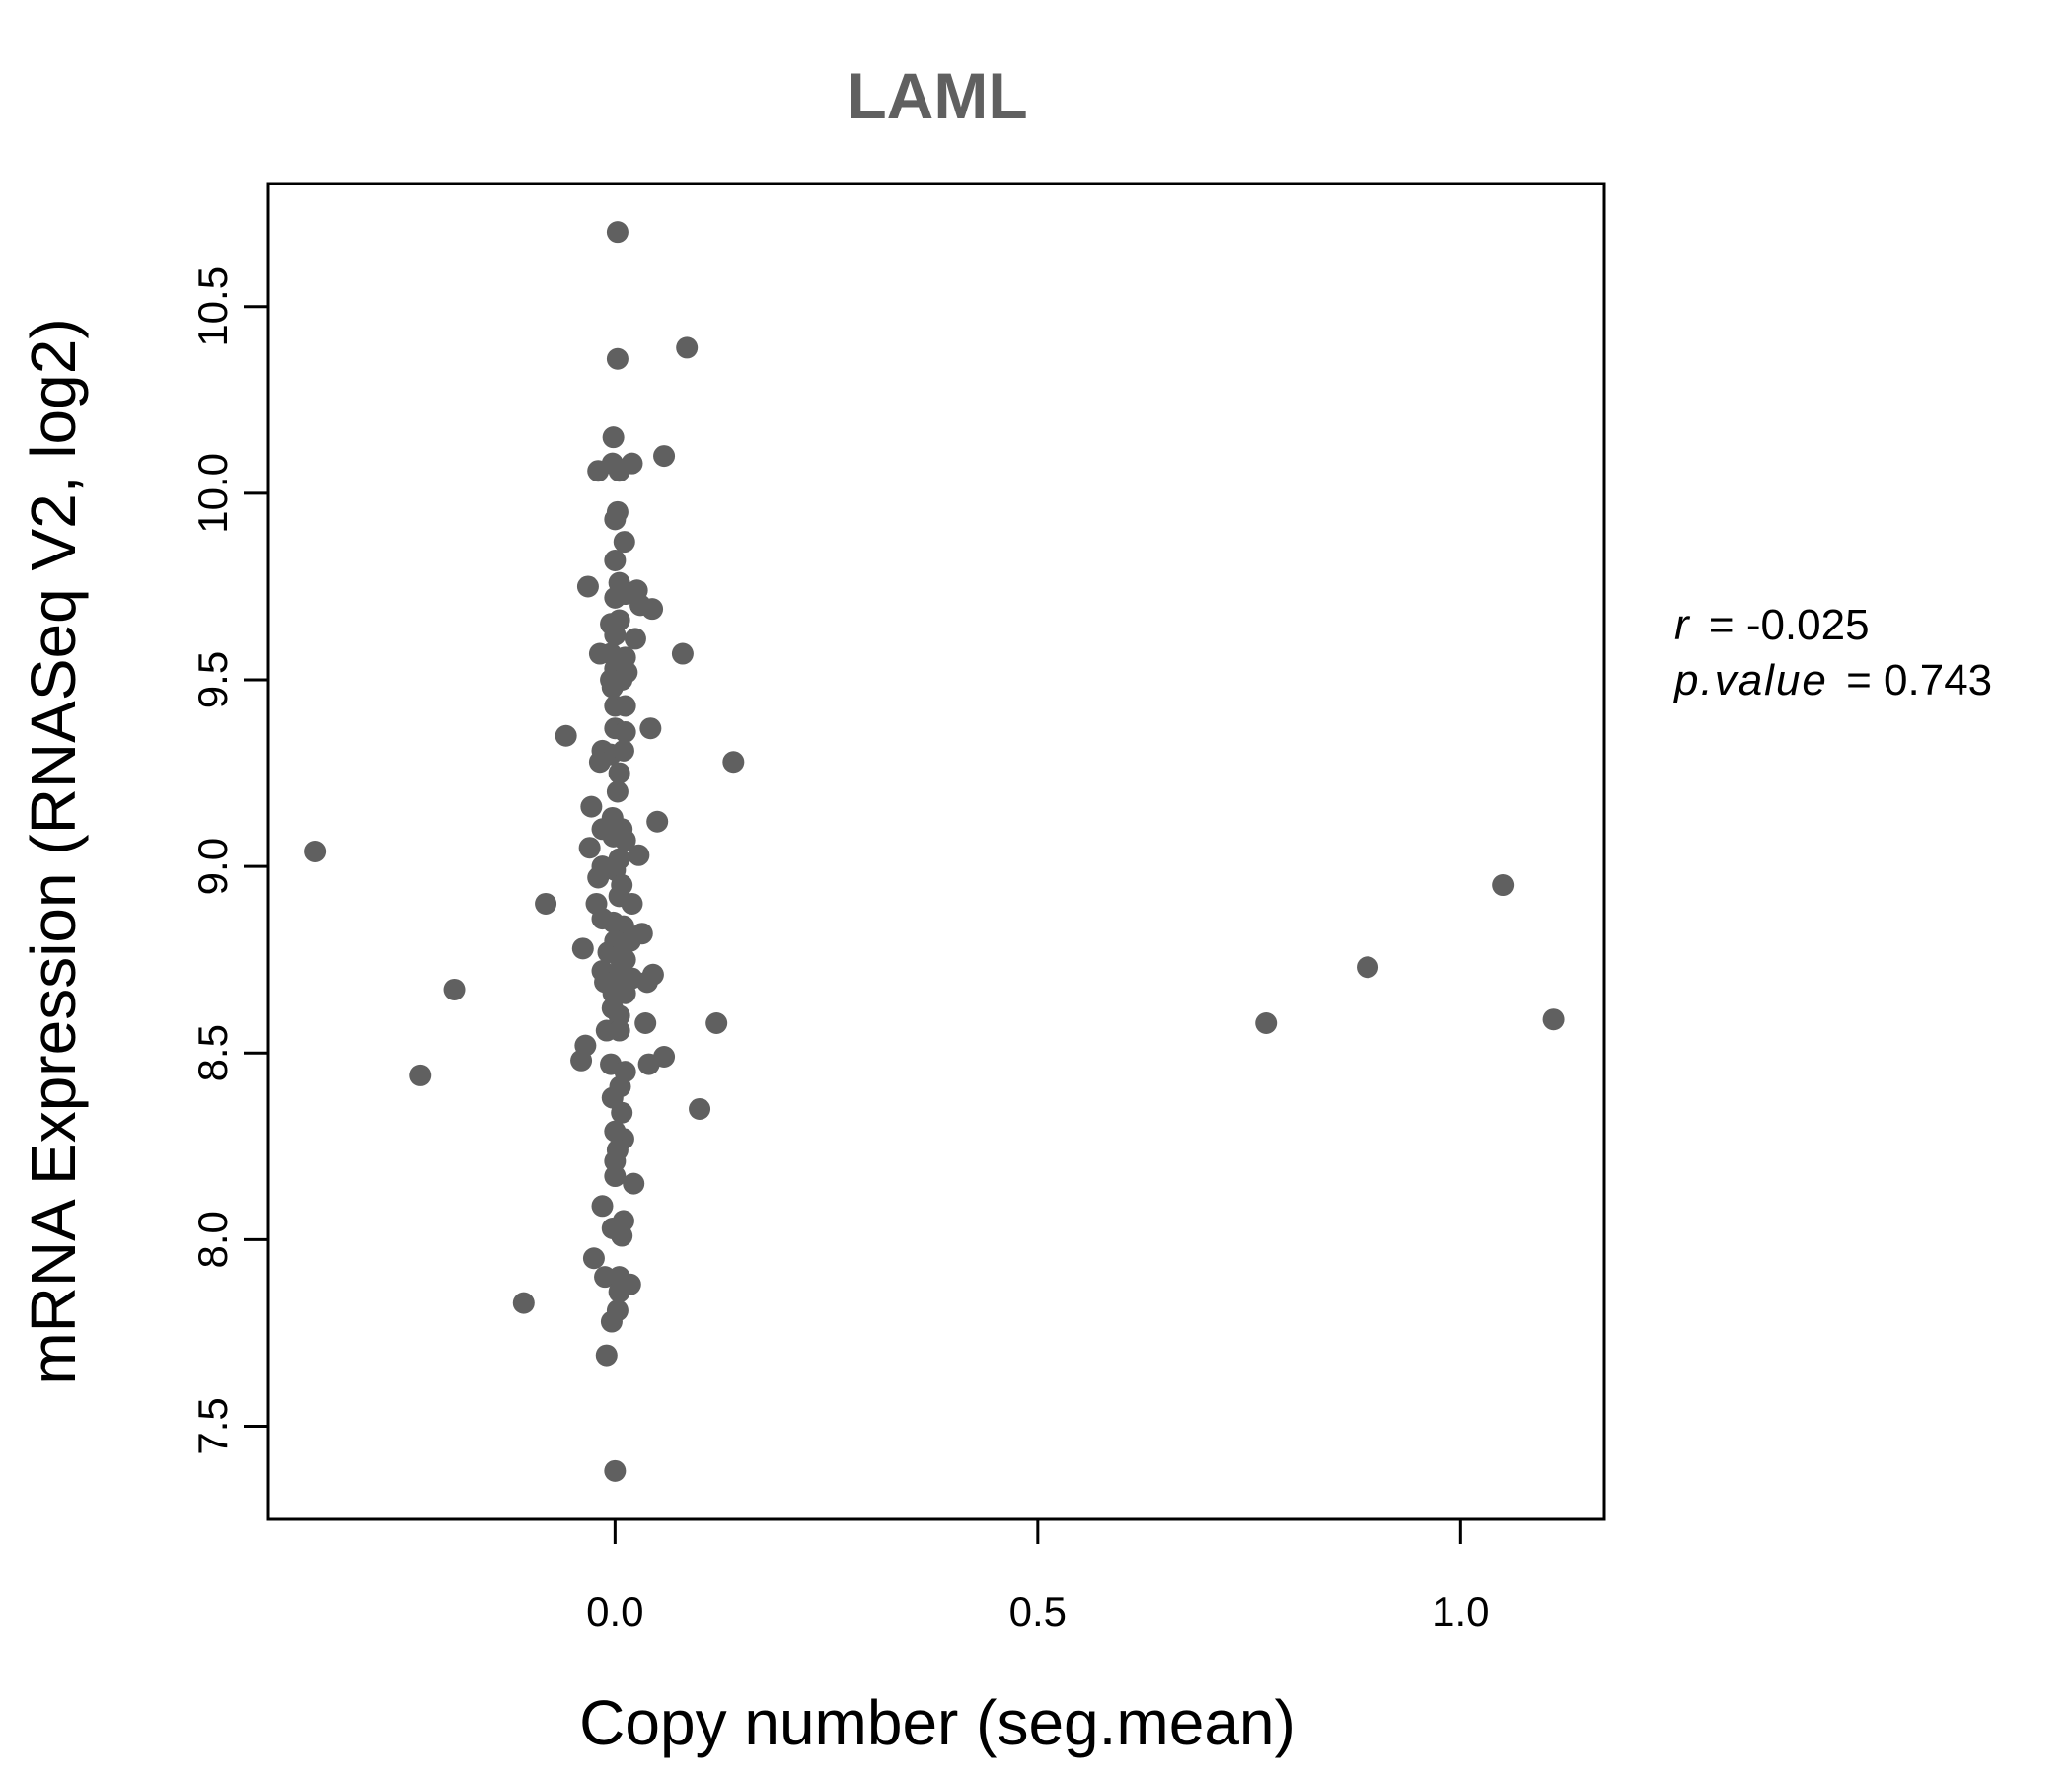 The image size is (2072, 1776). I want to click on y-axis: 7.5 8.0 8.5 9.0 9.5 10.0 10.5, so click(230, 861).